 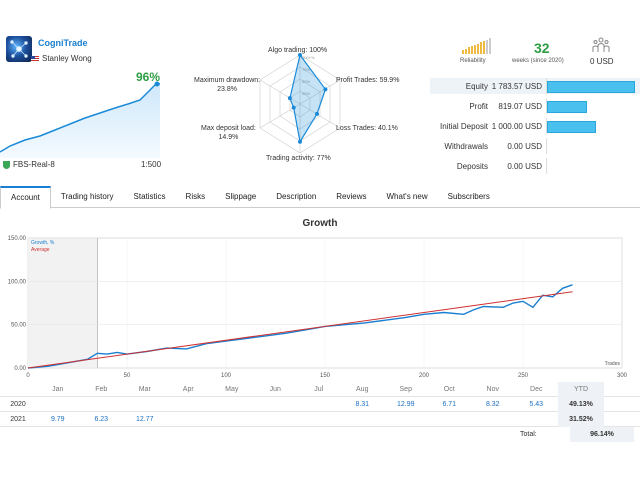 I want to click on month-value: 5.43, so click(x=536, y=404).